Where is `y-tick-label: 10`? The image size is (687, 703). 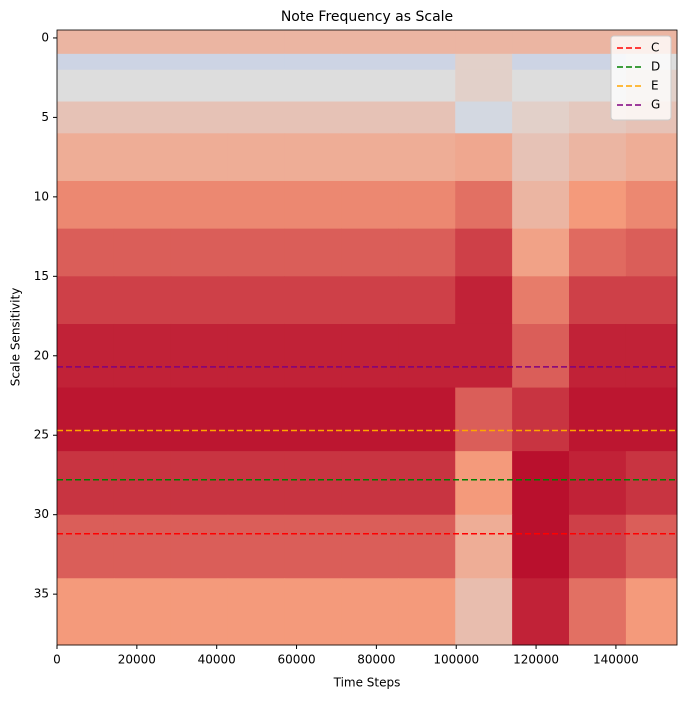 y-tick-label: 10 is located at coordinates (41, 196).